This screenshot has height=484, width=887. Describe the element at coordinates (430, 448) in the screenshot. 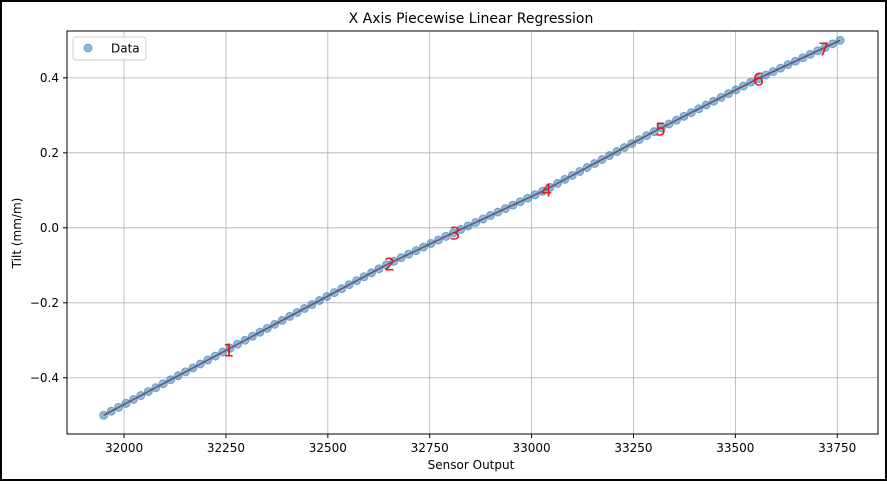

I see `x-tick-label: 32750` at that location.